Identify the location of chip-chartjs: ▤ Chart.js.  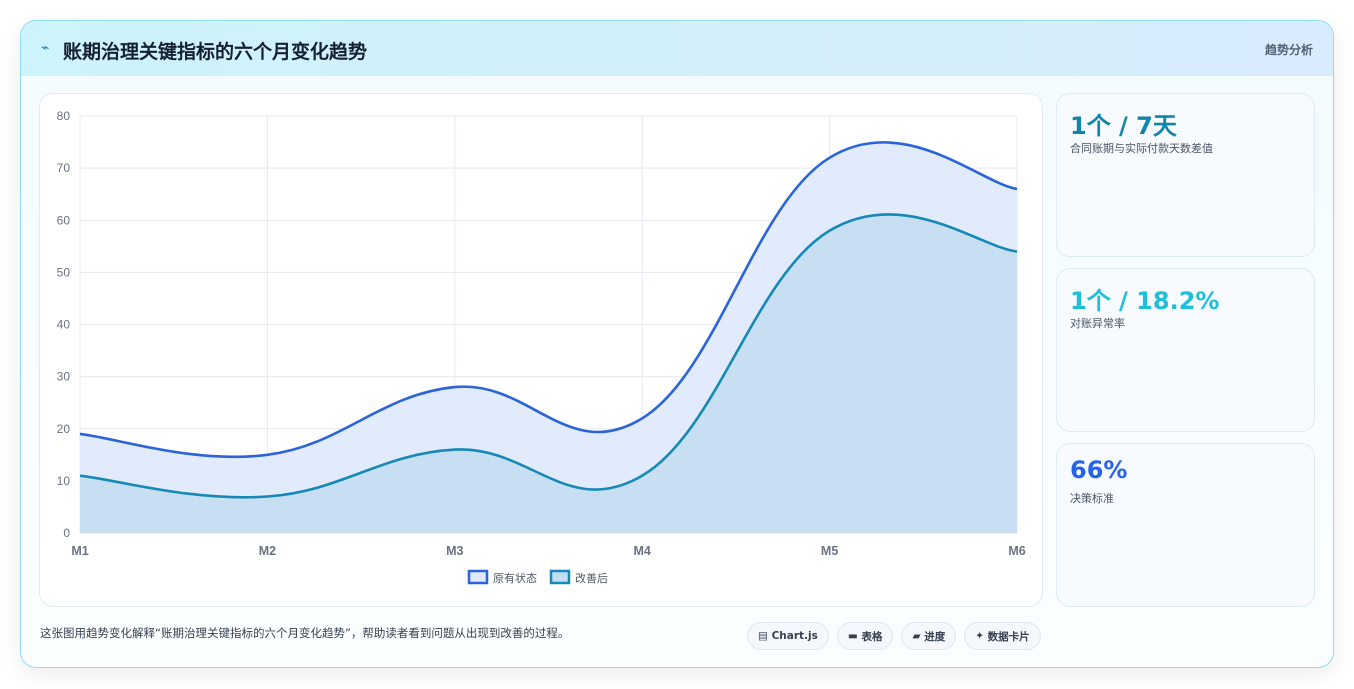
(788, 636).